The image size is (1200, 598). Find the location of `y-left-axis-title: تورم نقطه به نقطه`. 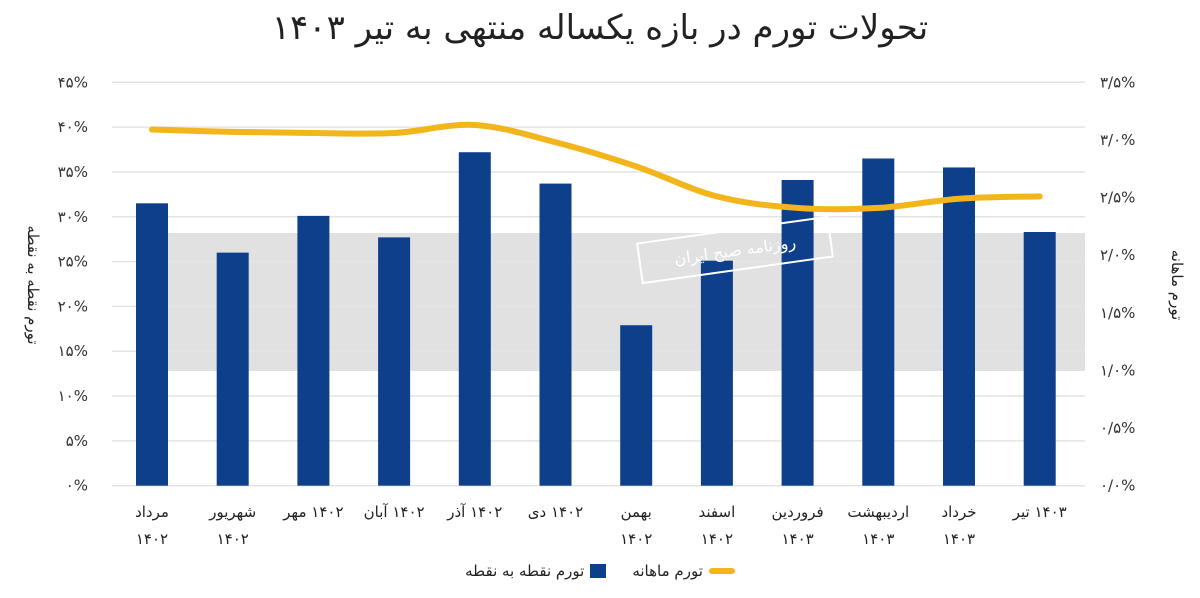

y-left-axis-title: تورم نقطه به نقطه is located at coordinates (33, 284).